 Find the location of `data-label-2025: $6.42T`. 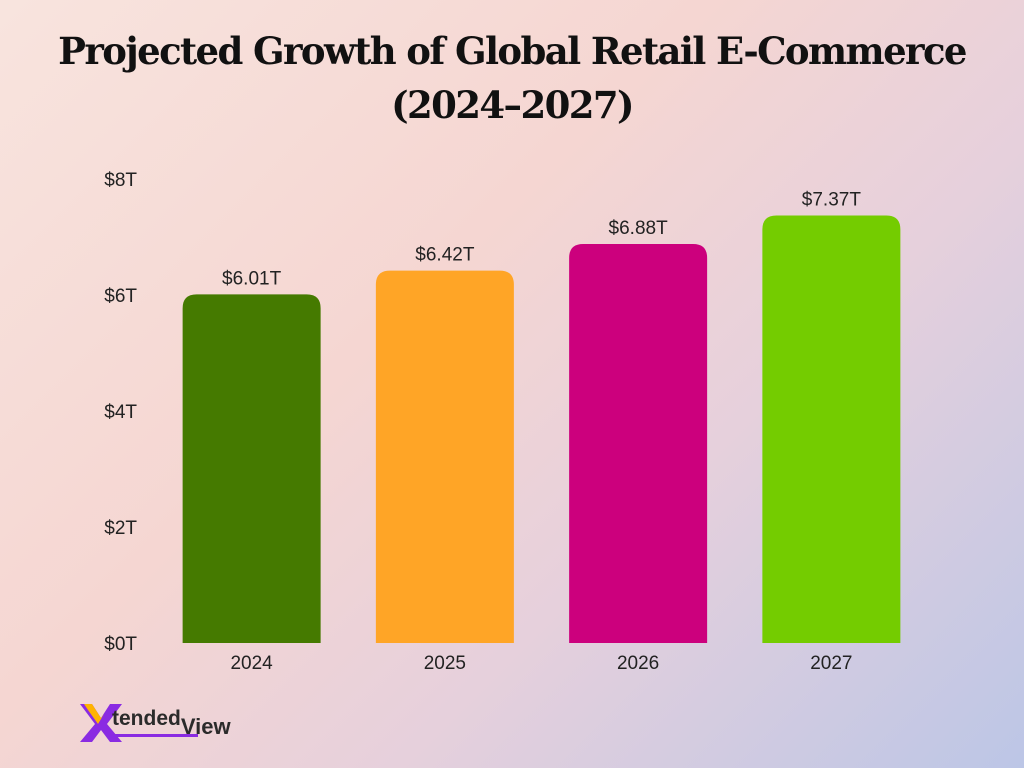

data-label-2025: $6.42T is located at coordinates (445, 255).